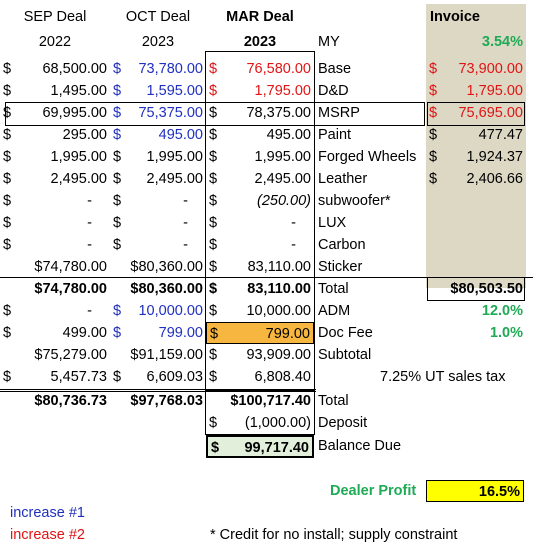  Describe the element at coordinates (266, 277) in the screenshot. I see `total-line` at that location.